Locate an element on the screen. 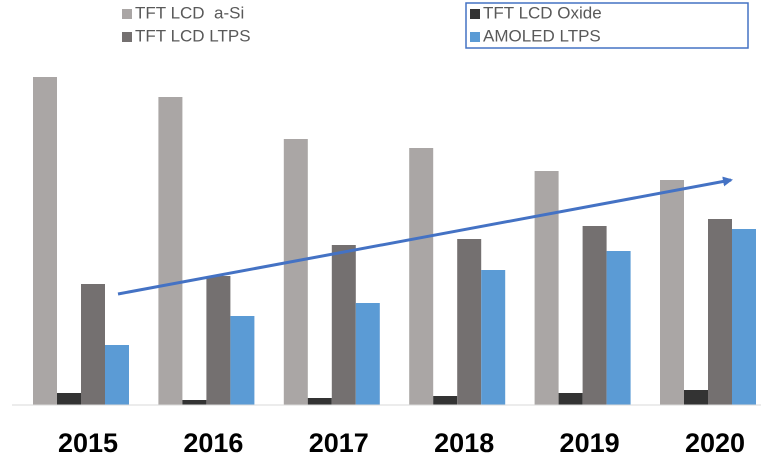 Image resolution: width=761 pixels, height=460 pixels. x-tick-label: 2020 is located at coordinates (715, 443).